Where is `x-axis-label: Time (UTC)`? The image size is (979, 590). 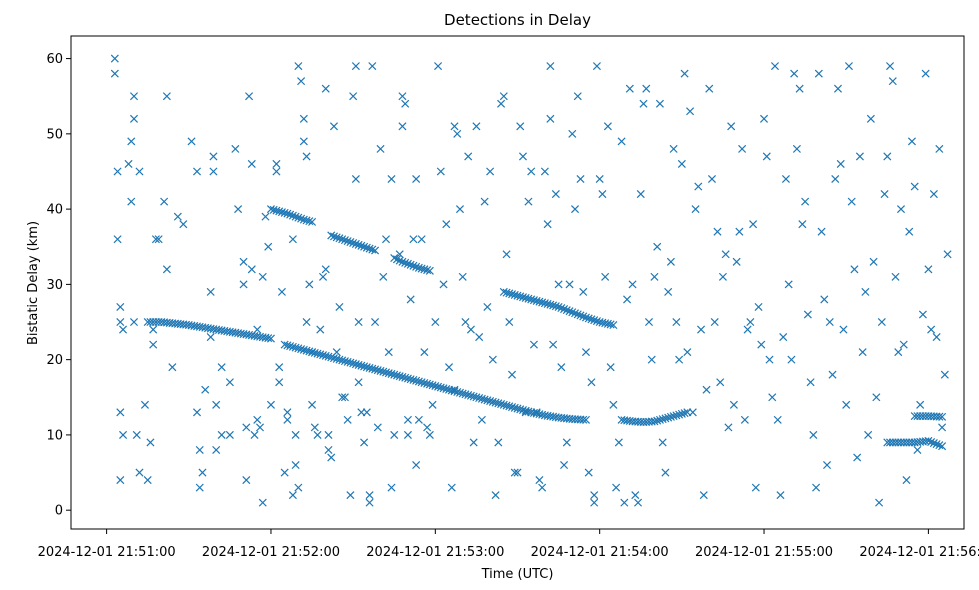
x-axis-label: Time (UTC) is located at coordinates (517, 574).